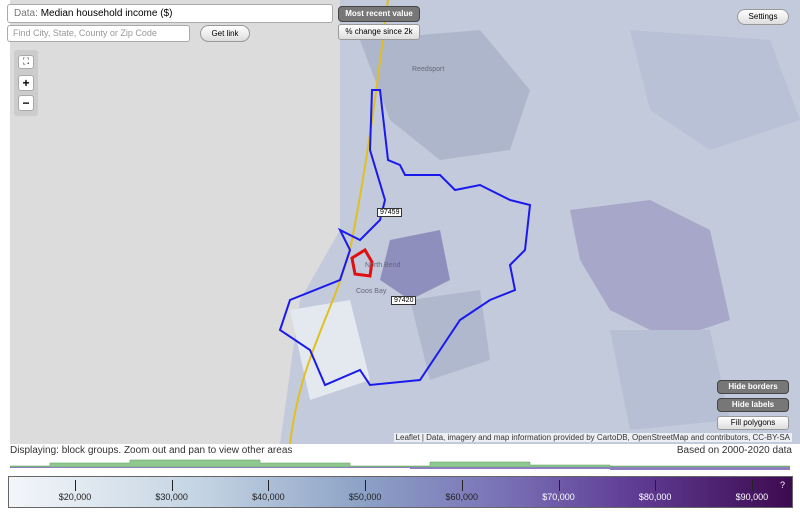 The image size is (800, 514). I want to click on place-label: Coos Bay, so click(371, 291).